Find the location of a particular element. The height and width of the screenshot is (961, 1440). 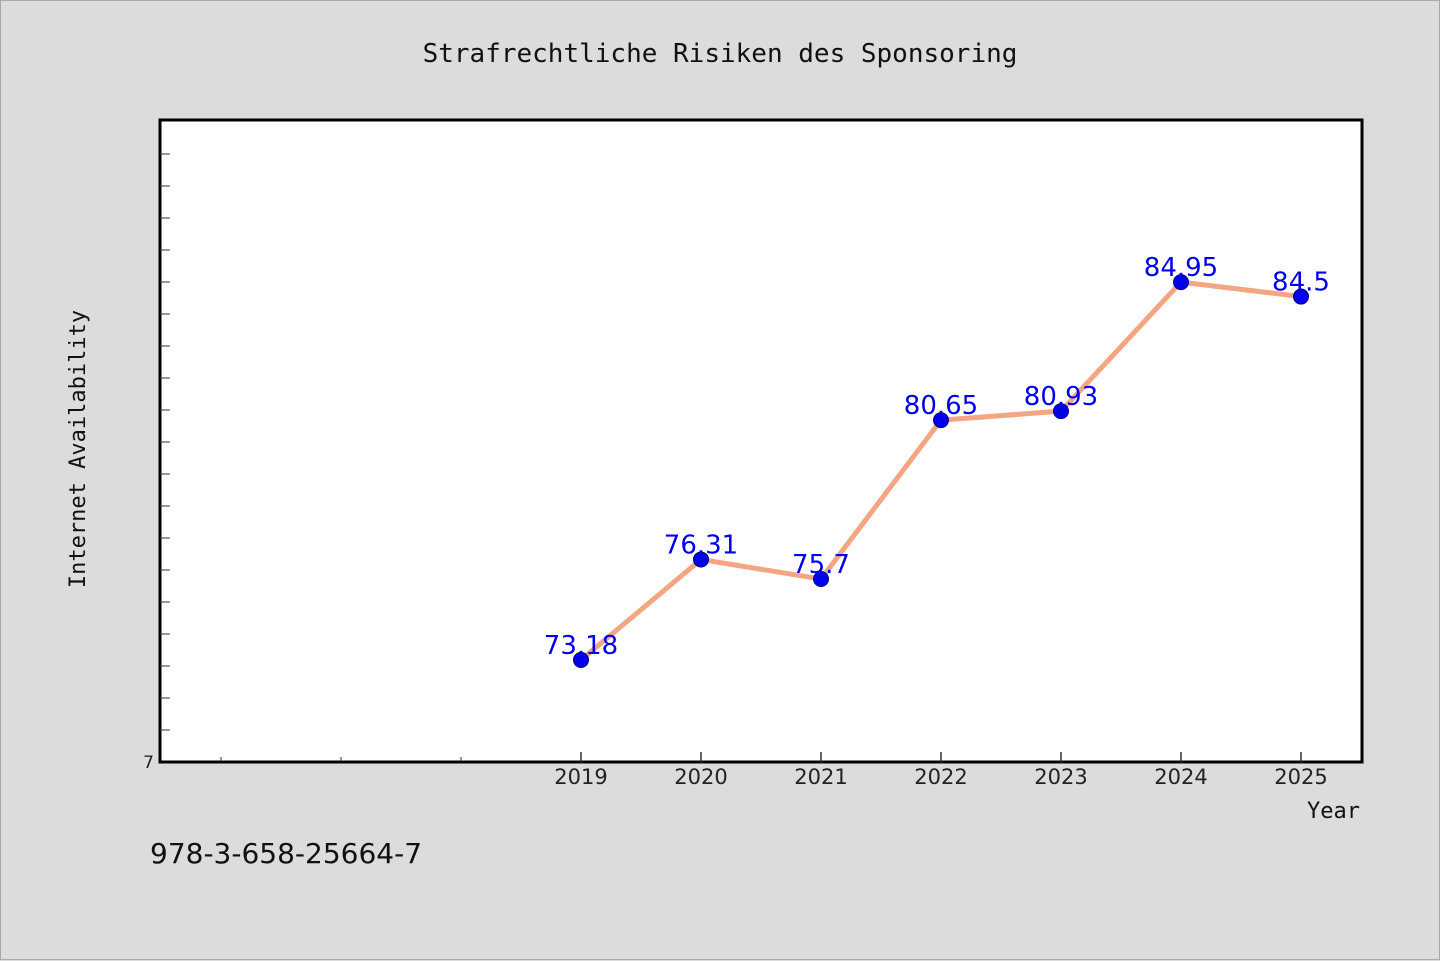

isbn-text: 978-3-658-25664-7 is located at coordinates (286, 853).